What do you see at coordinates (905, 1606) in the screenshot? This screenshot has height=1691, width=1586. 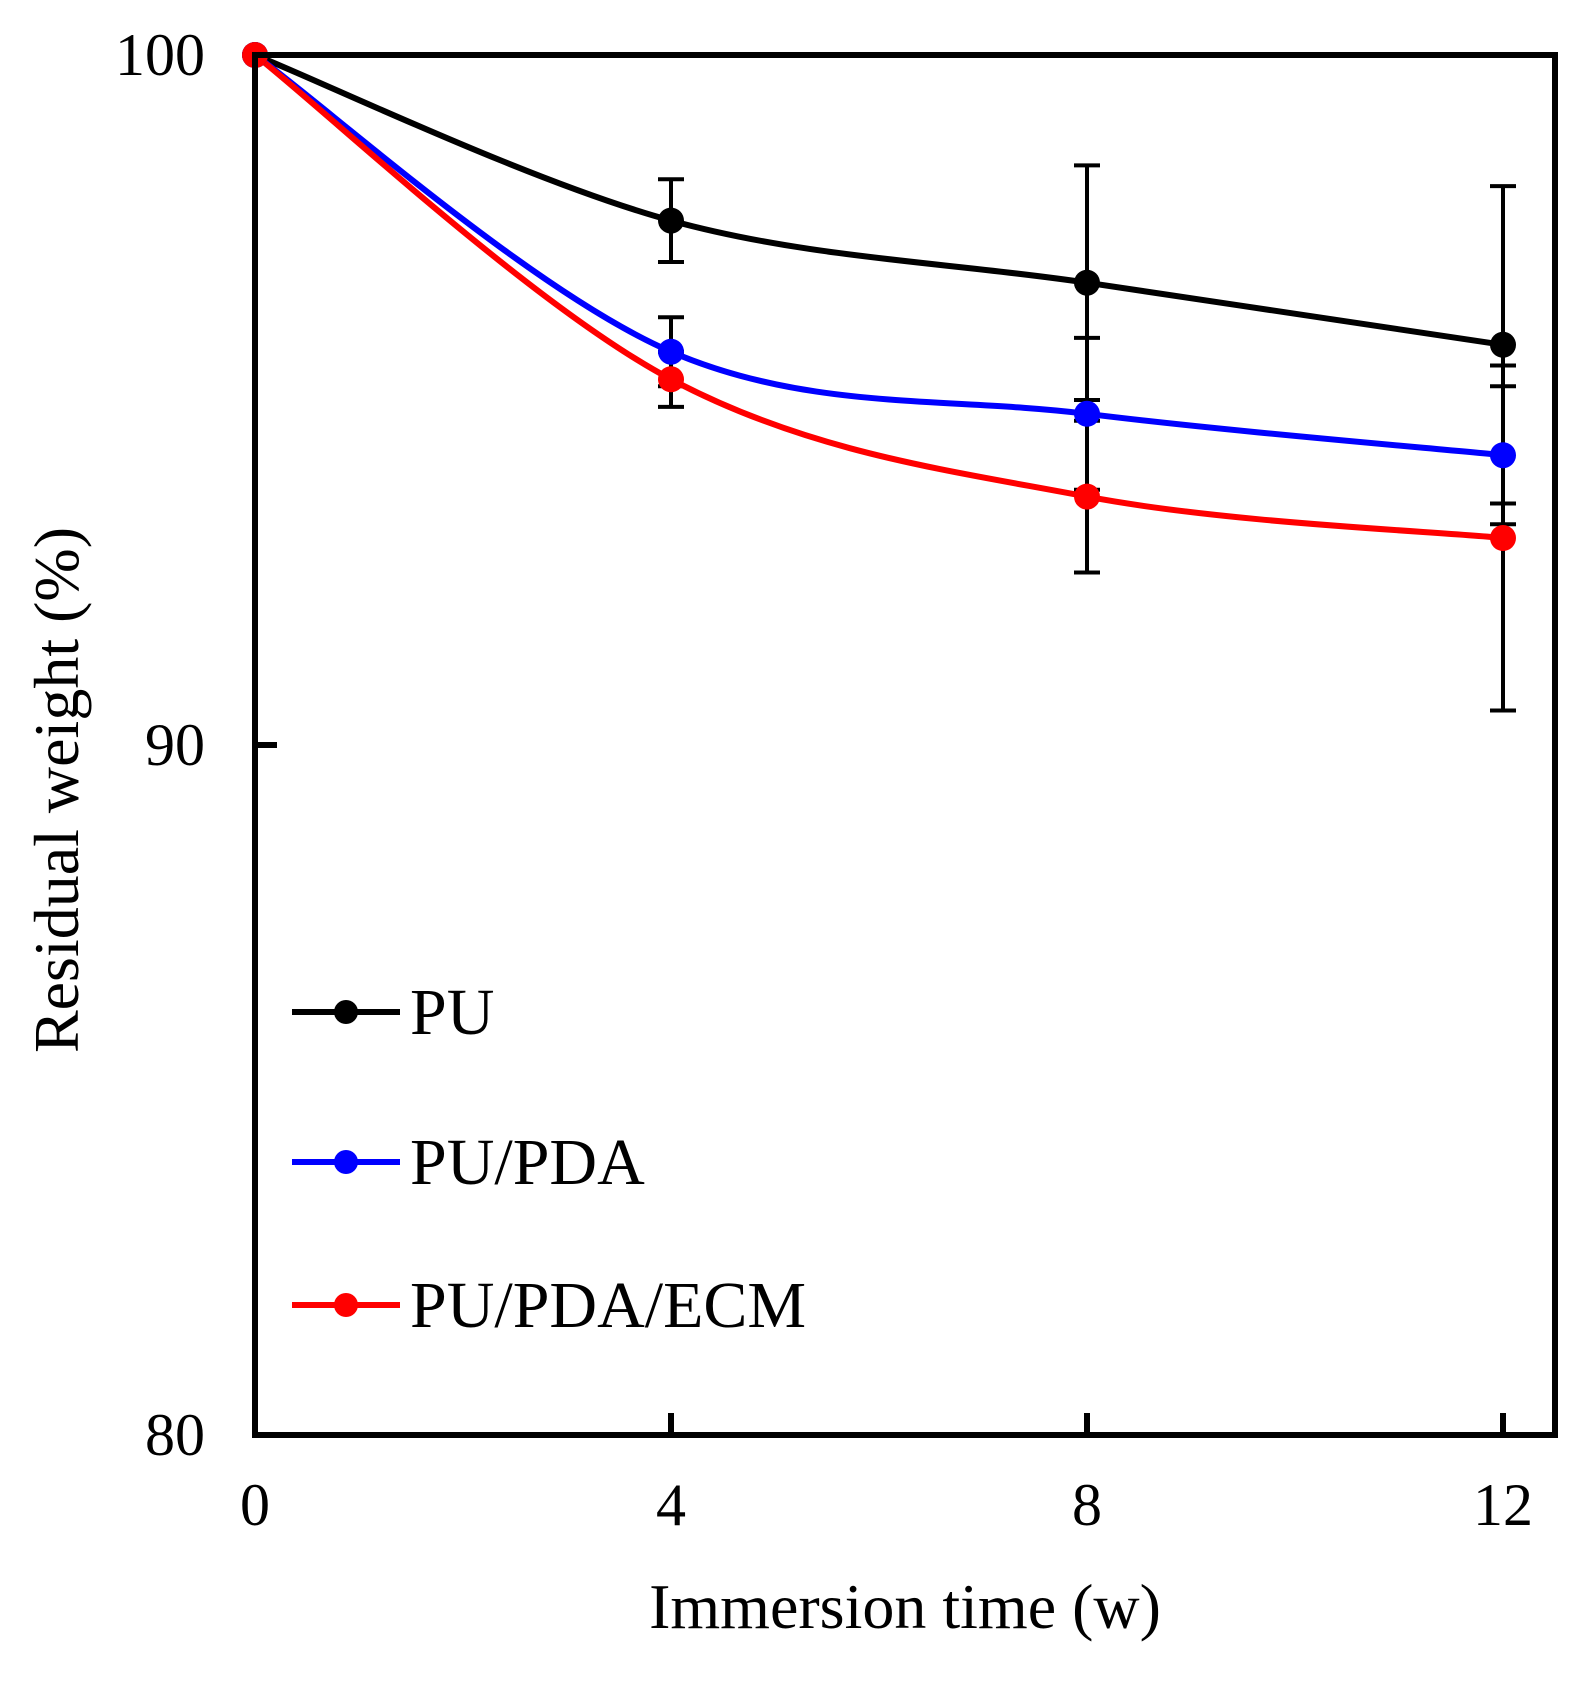 I see `x-axis-label: Immersion time (w)` at bounding box center [905, 1606].